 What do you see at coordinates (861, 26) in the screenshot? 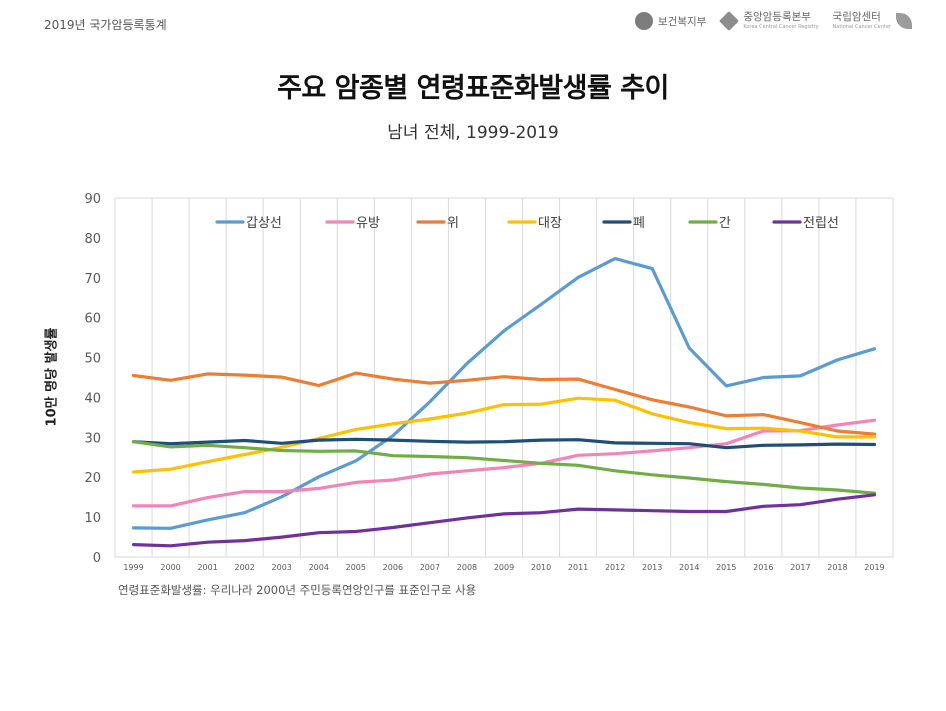
I see `cancer-center-logo-subtext: National Cancer Center` at bounding box center [861, 26].